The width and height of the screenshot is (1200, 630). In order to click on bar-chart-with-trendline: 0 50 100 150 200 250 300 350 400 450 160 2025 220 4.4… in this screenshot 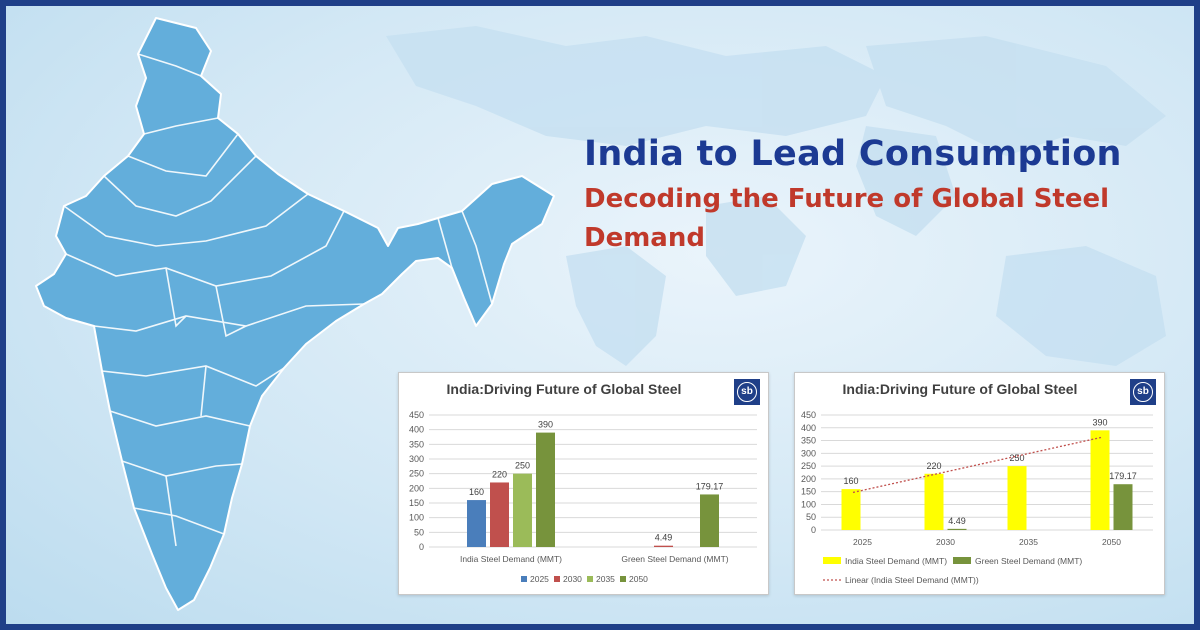, I will do `click(977, 497)`.